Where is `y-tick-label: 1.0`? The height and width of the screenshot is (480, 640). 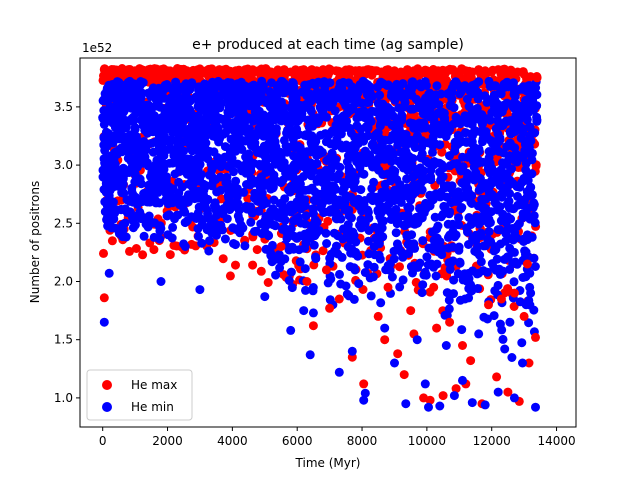
y-tick-label: 1.0 is located at coordinates (63, 398).